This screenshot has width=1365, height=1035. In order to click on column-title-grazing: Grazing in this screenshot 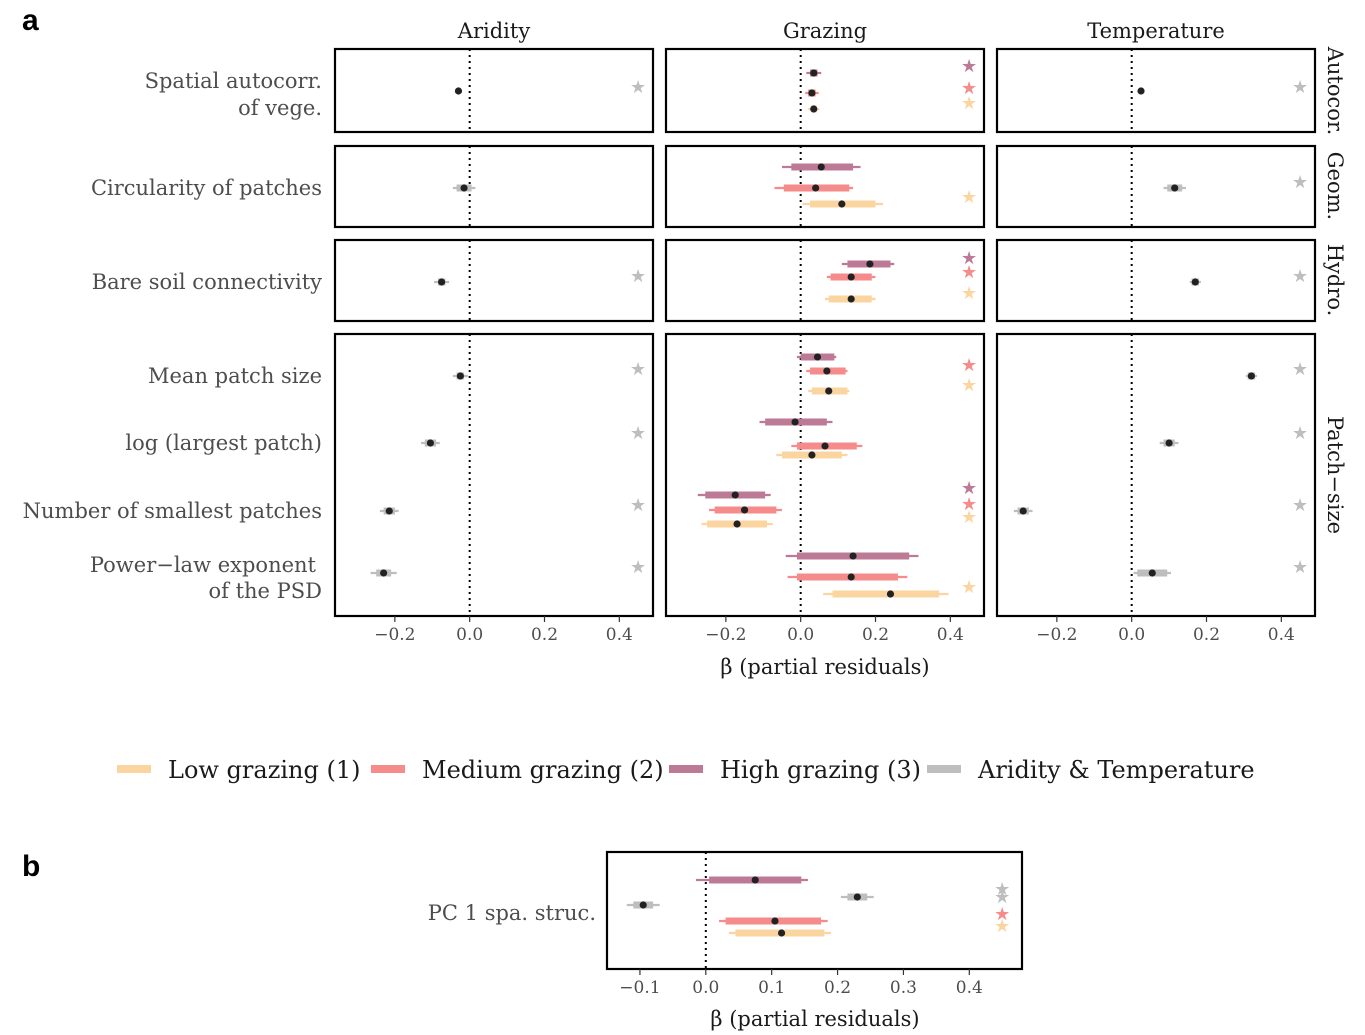, I will do `click(825, 31)`.